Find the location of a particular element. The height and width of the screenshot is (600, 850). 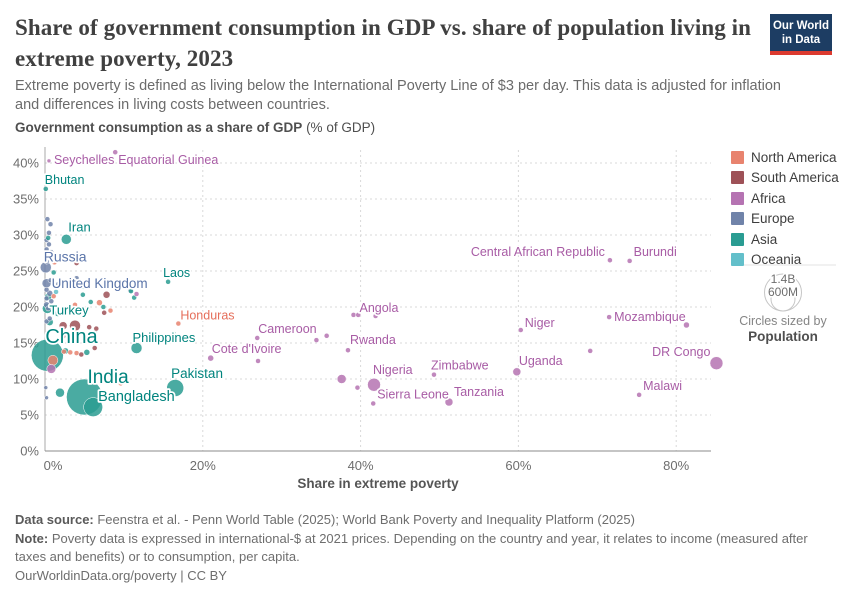

country-label: Zimbabwe is located at coordinates (459, 366).